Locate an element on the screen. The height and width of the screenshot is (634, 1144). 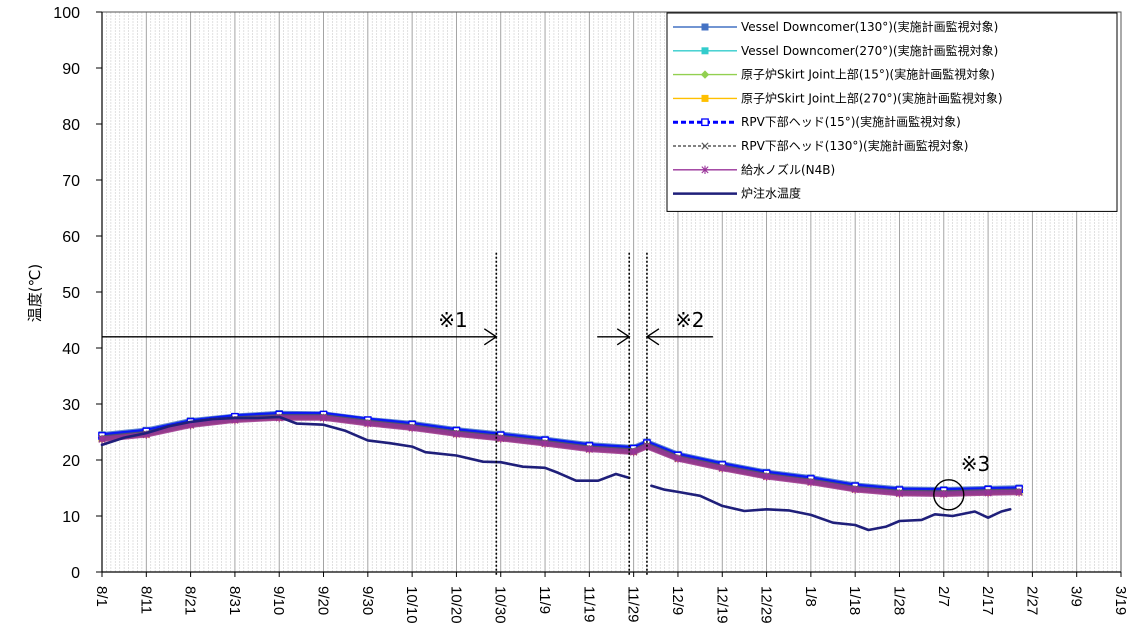
x-tick-label: 1/8 is located at coordinates (810, 596).